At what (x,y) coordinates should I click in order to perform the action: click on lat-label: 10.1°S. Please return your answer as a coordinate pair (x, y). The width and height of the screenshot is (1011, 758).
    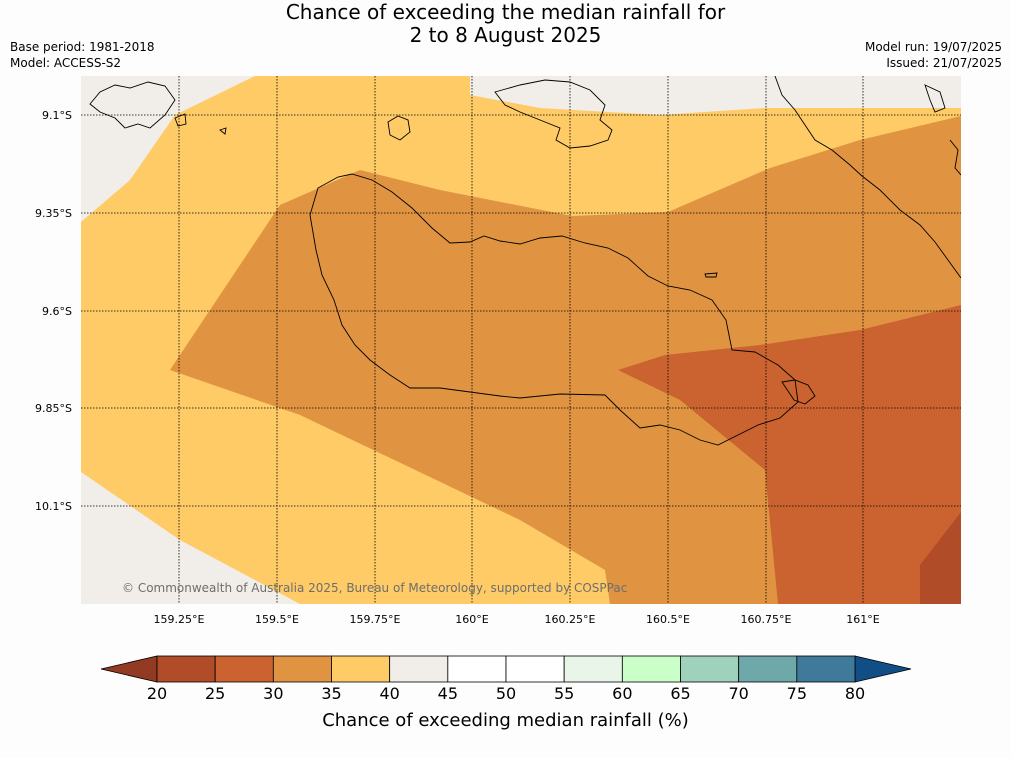
    Looking at the image, I should click on (53, 506).